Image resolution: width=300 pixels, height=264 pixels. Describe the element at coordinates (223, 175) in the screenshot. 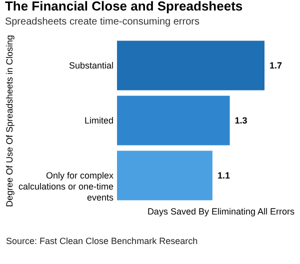

I see `data-label: 1.1` at that location.